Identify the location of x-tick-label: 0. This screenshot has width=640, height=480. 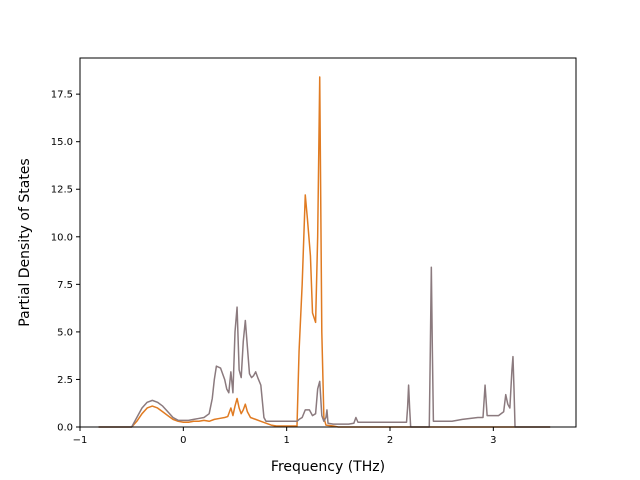
(183, 440).